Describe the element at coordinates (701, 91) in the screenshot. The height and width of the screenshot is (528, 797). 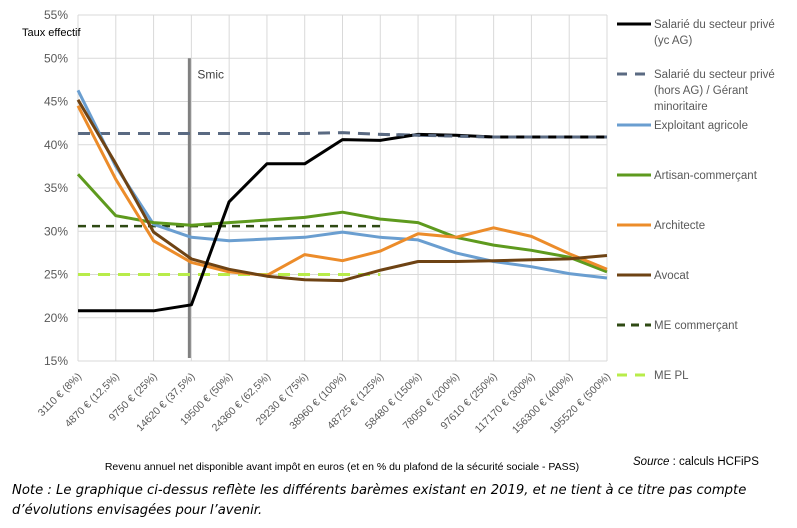
I see `legend-label: (hors AG) / Gérant` at that location.